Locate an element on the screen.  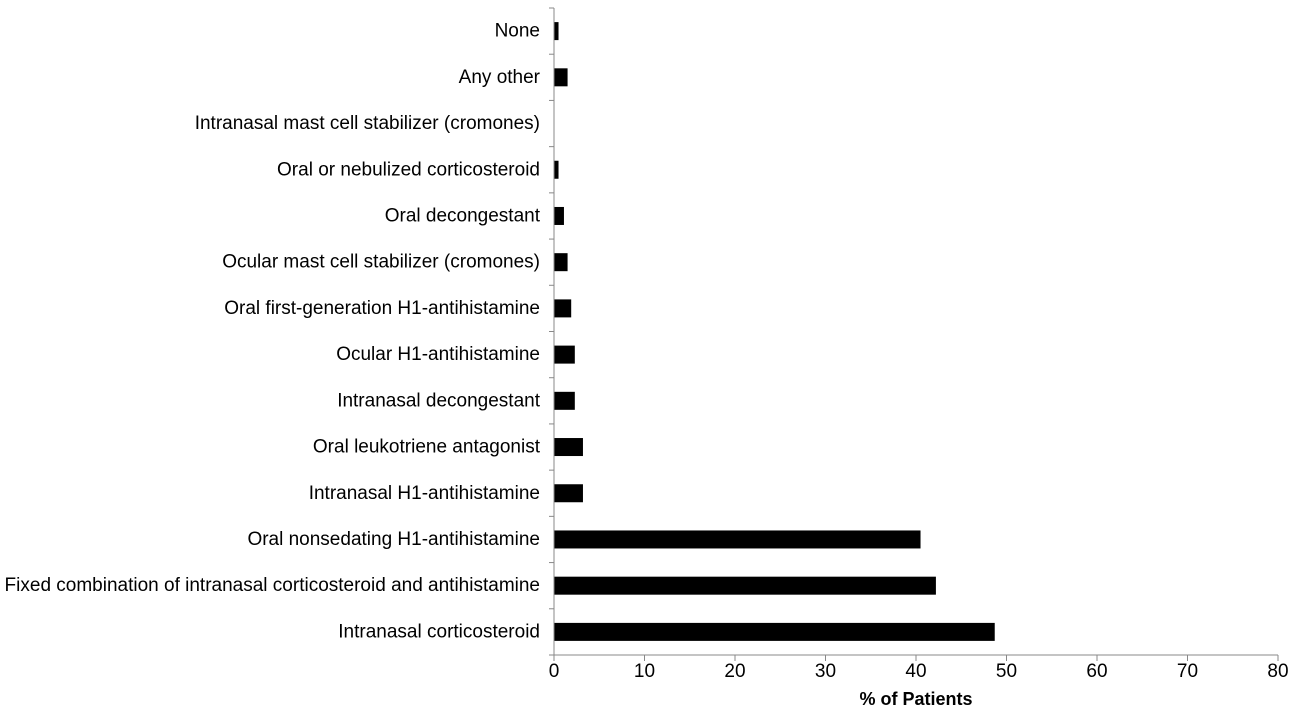
category-label: Oral first-generation H1-antihistamine is located at coordinates (382, 308).